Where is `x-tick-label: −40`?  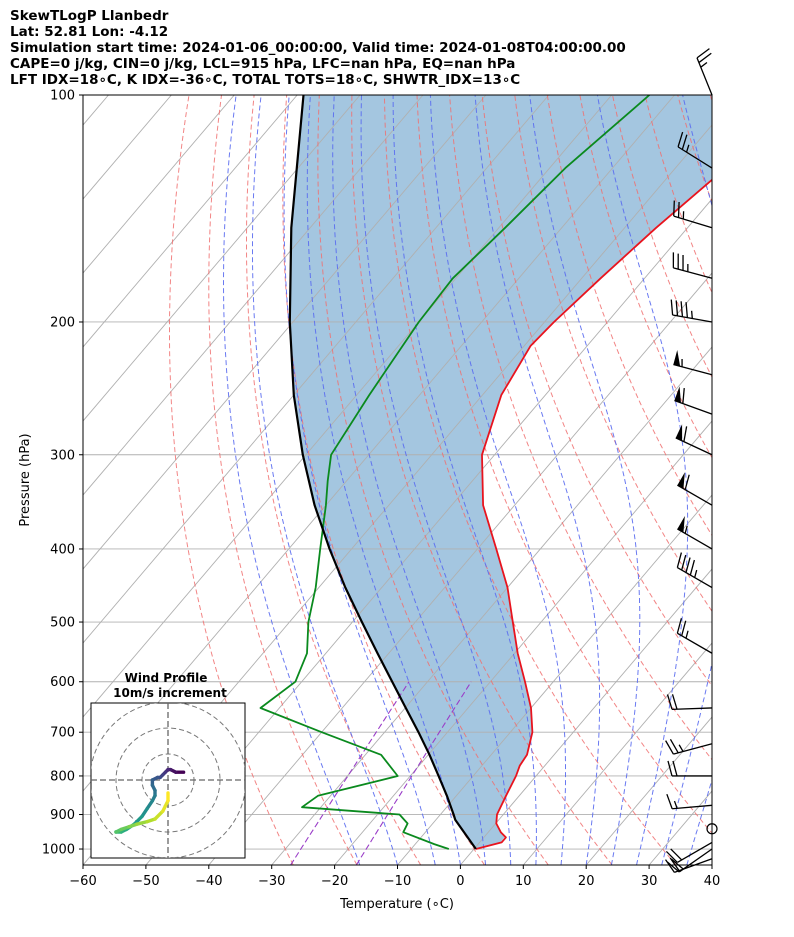
x-tick-label: −40 is located at coordinates (208, 881).